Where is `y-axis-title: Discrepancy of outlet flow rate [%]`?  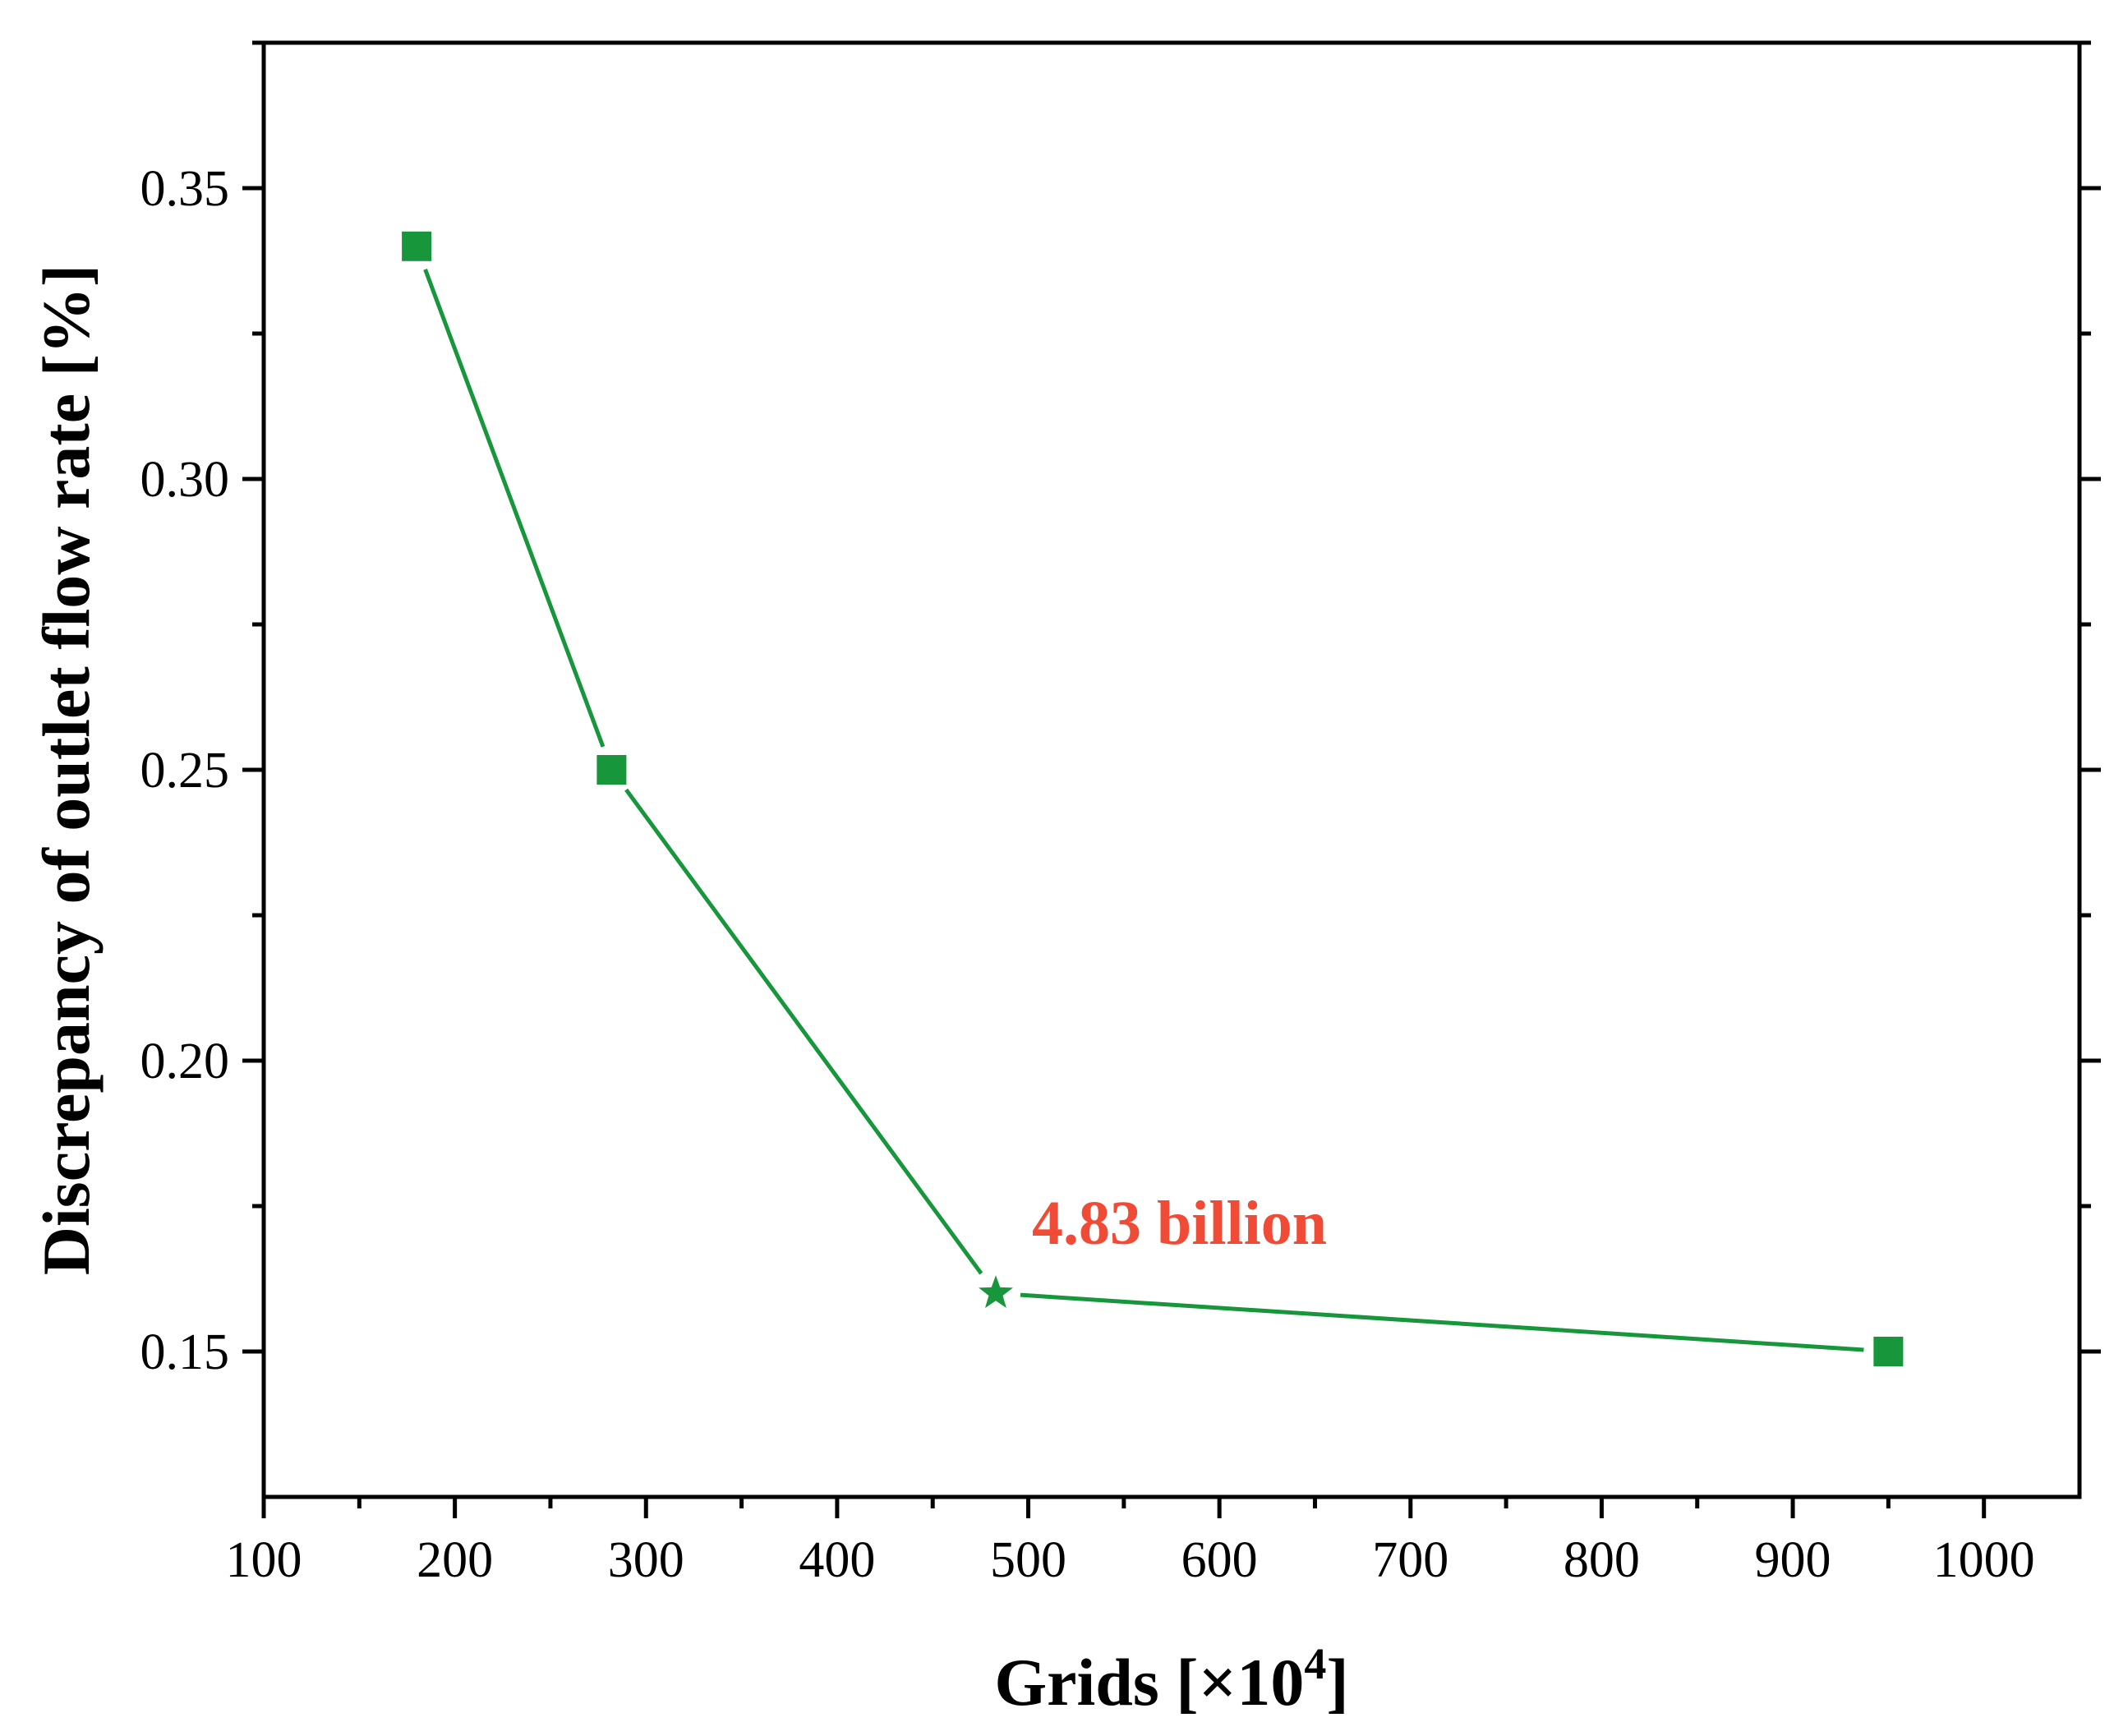
y-axis-title: Discrepancy of outlet flow rate [%] is located at coordinates (67, 770).